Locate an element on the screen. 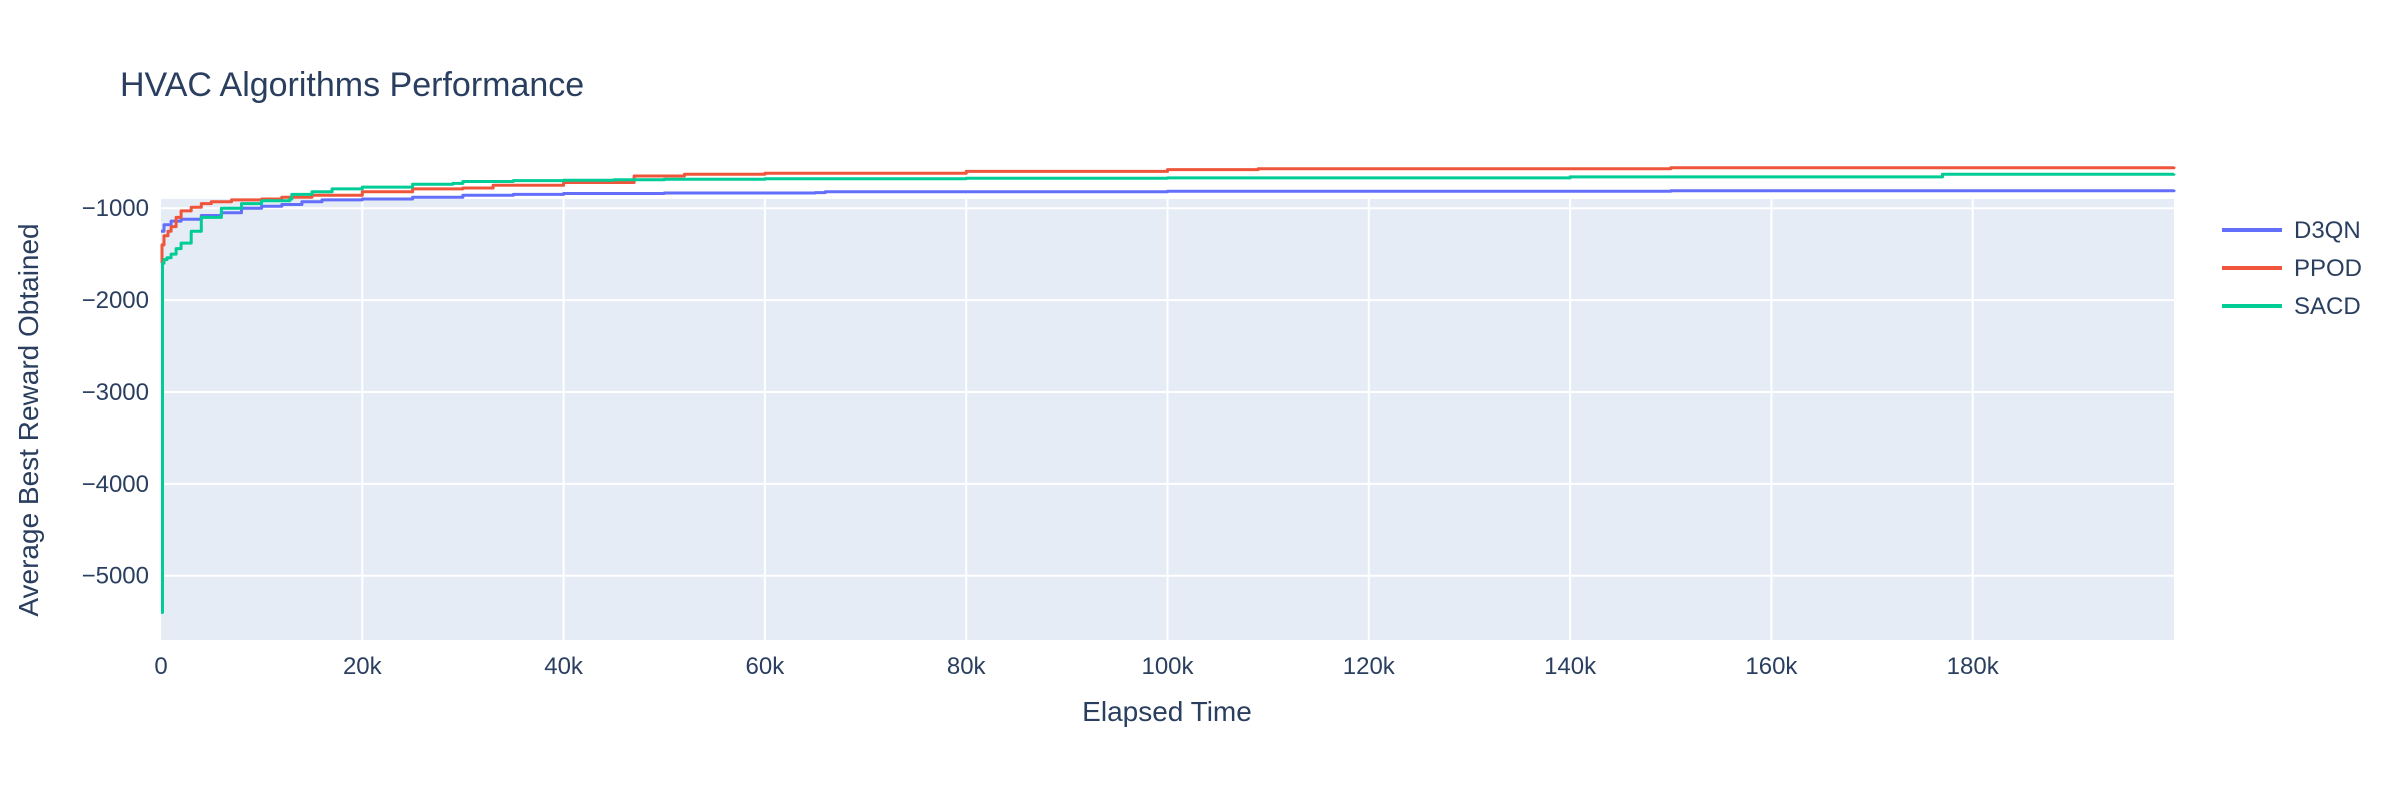 The height and width of the screenshot is (800, 2400). legend-label: SACD is located at coordinates (2327, 306).